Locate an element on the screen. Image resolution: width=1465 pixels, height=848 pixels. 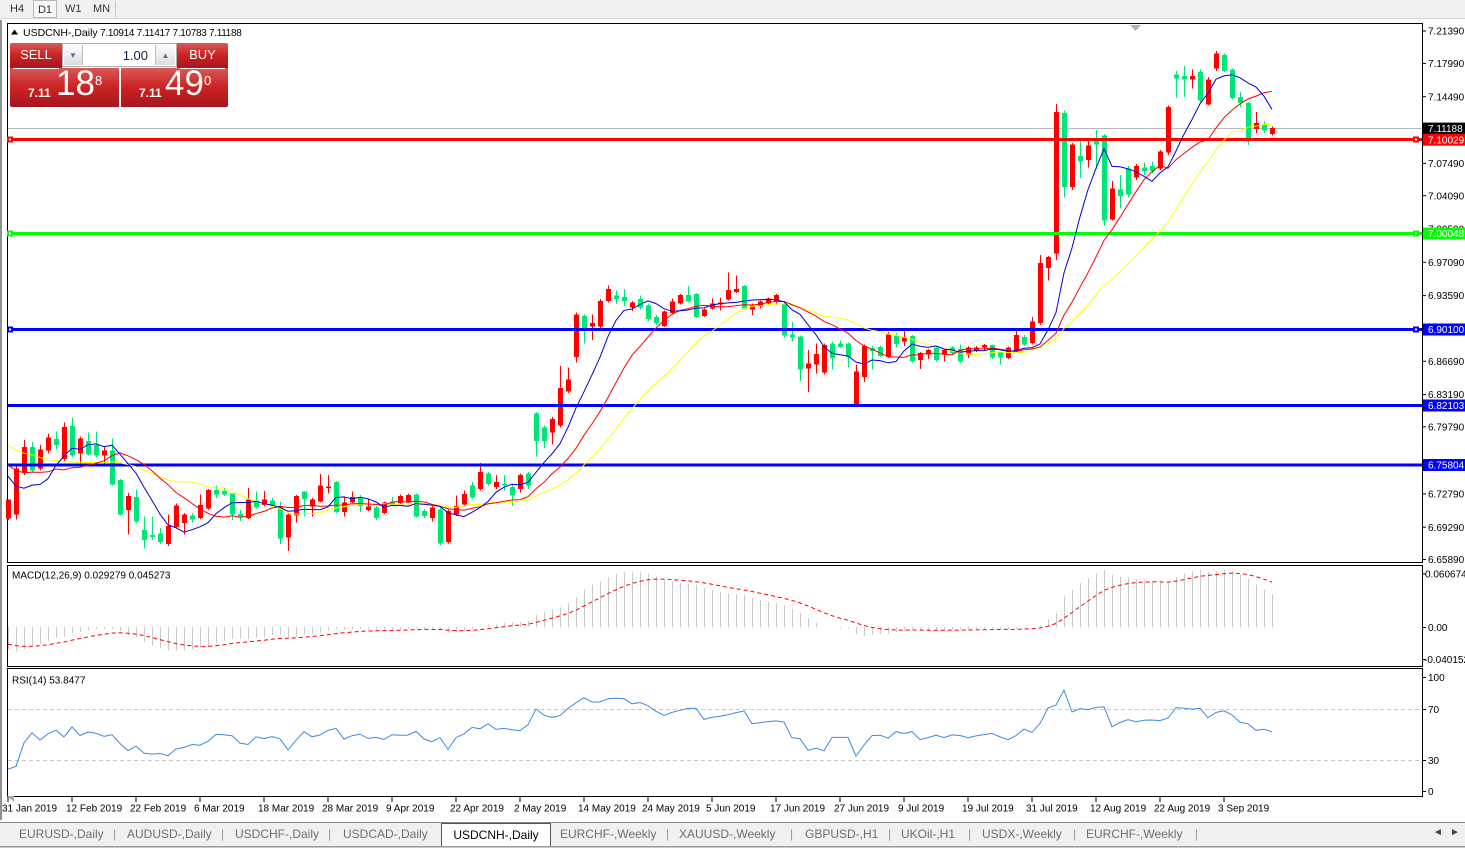
svg-text: 7.00048 is located at coordinates (1446, 234).